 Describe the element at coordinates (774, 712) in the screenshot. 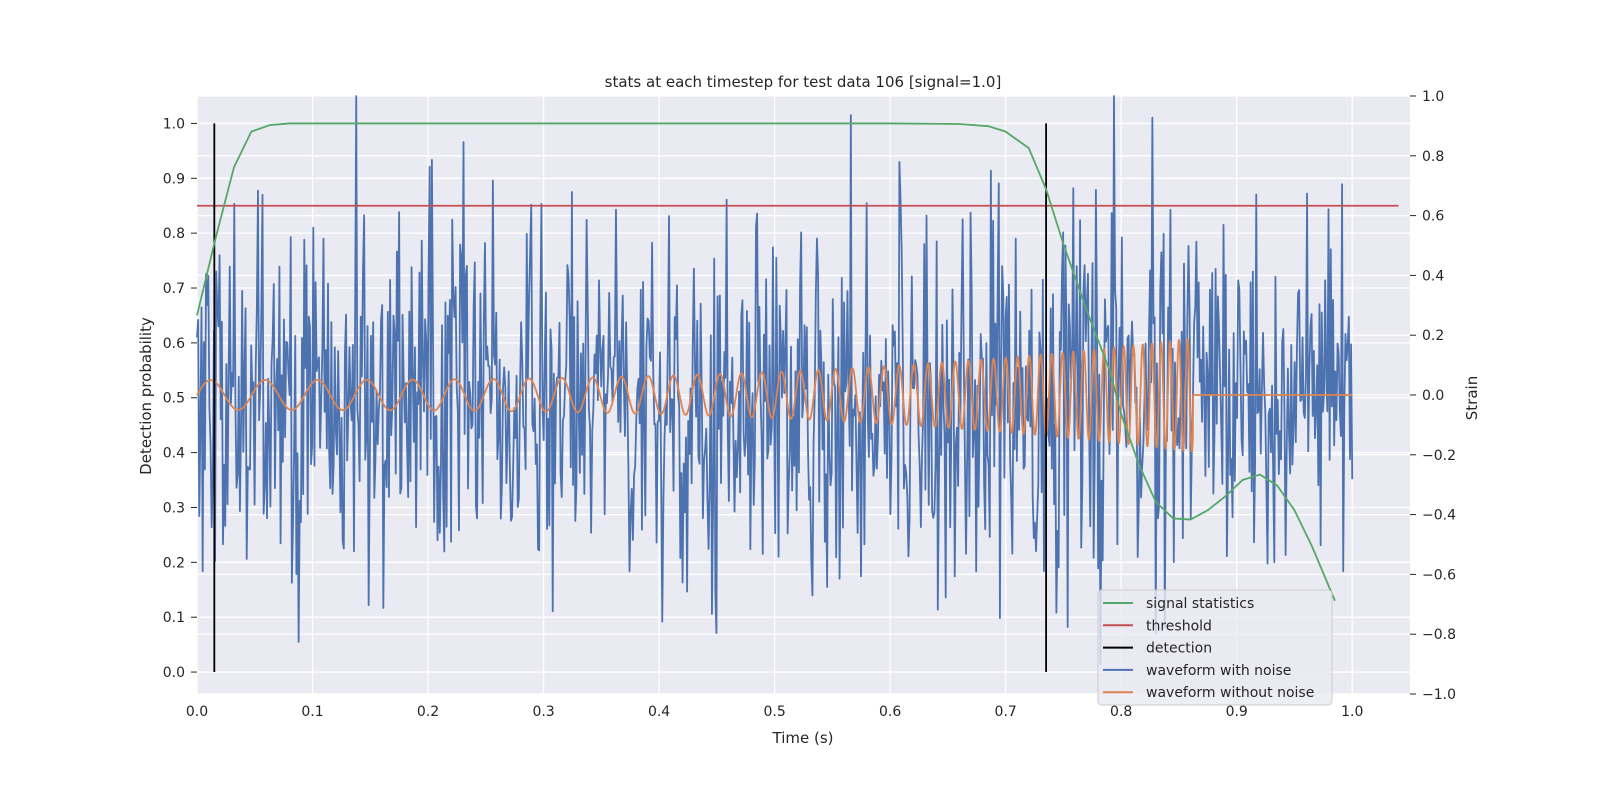

I see `x-tick-label: 0.5` at that location.